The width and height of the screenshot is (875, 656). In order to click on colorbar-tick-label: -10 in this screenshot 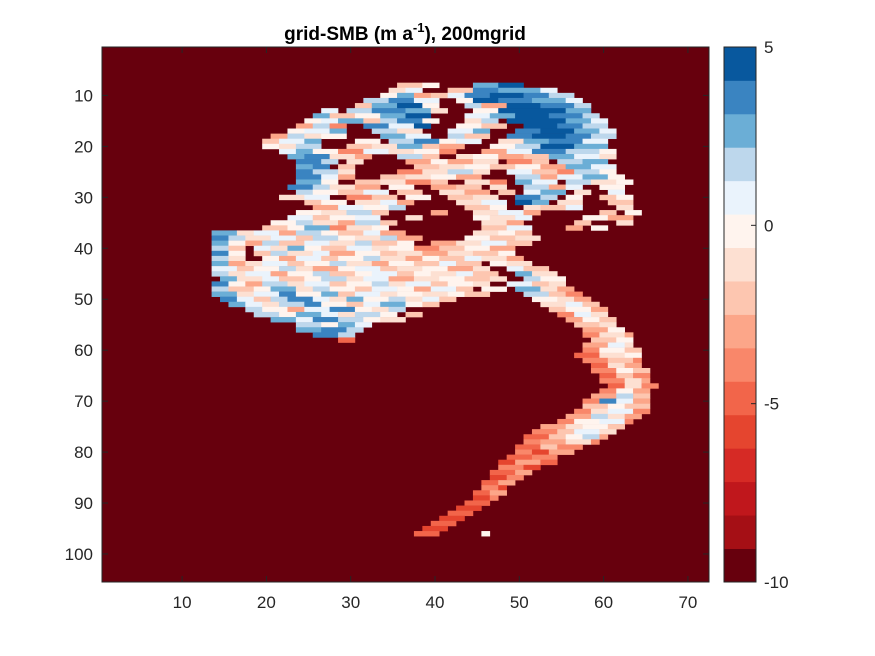, I will do `click(776, 582)`.